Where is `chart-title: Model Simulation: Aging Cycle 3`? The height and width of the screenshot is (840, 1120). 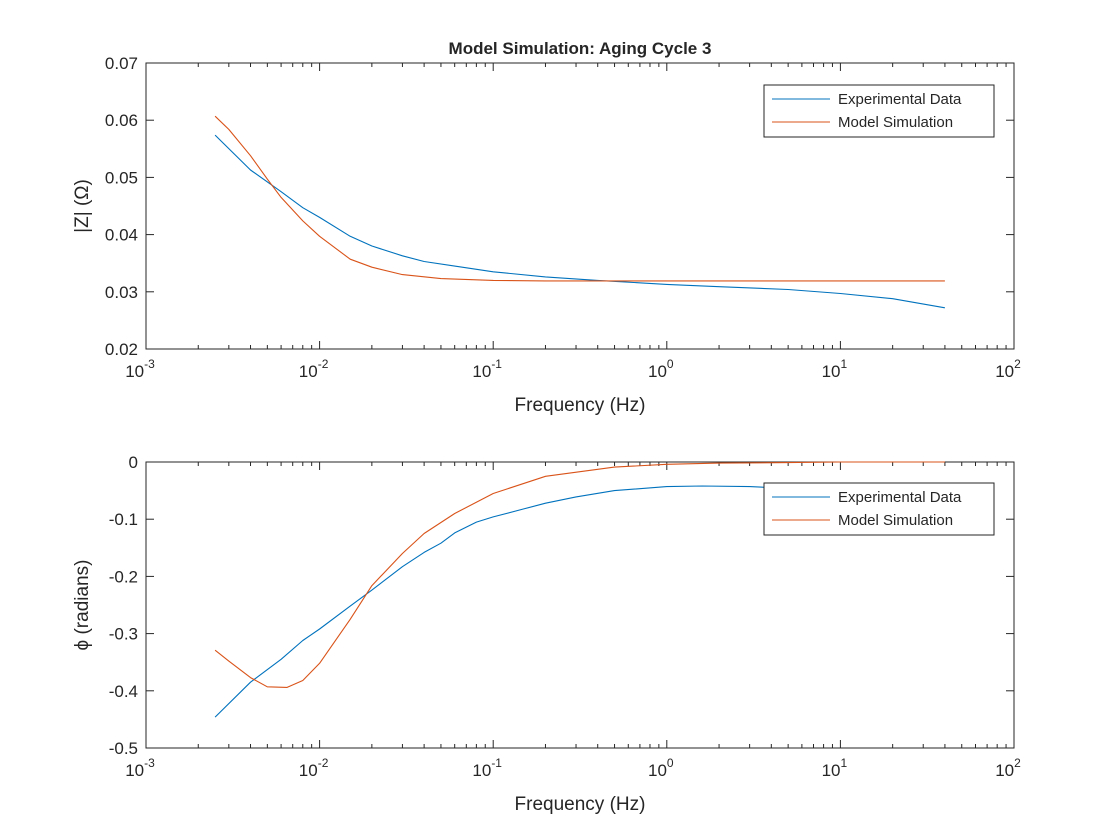
chart-title: Model Simulation: Aging Cycle 3 is located at coordinates (580, 48).